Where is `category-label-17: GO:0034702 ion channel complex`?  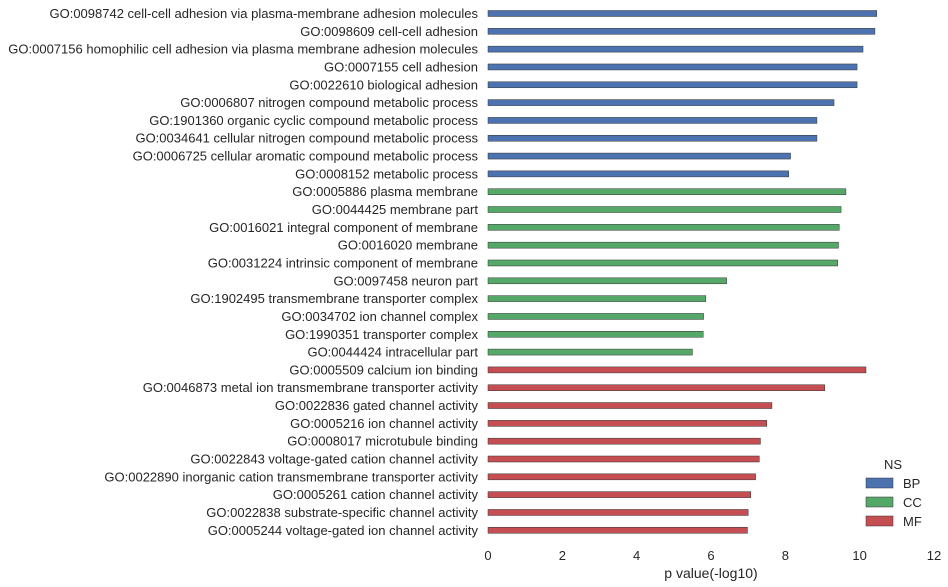
category-label-17: GO:0034702 ion channel complex is located at coordinates (379, 316).